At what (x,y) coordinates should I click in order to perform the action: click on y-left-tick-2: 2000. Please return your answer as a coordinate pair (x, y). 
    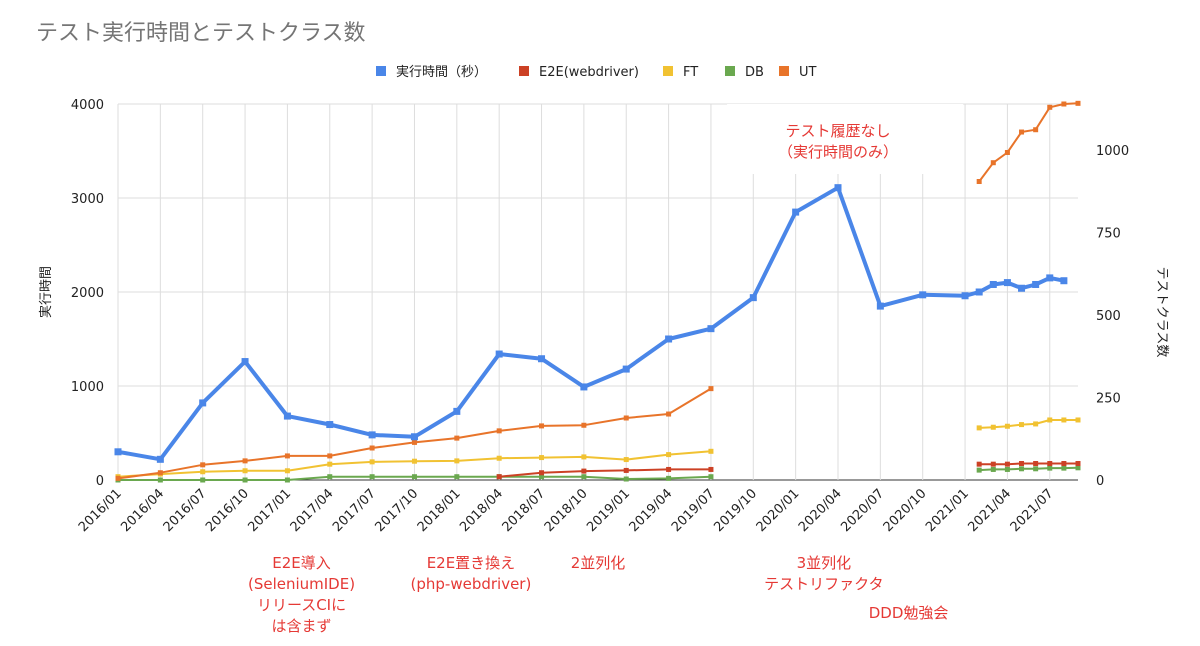
    Looking at the image, I should click on (87, 293).